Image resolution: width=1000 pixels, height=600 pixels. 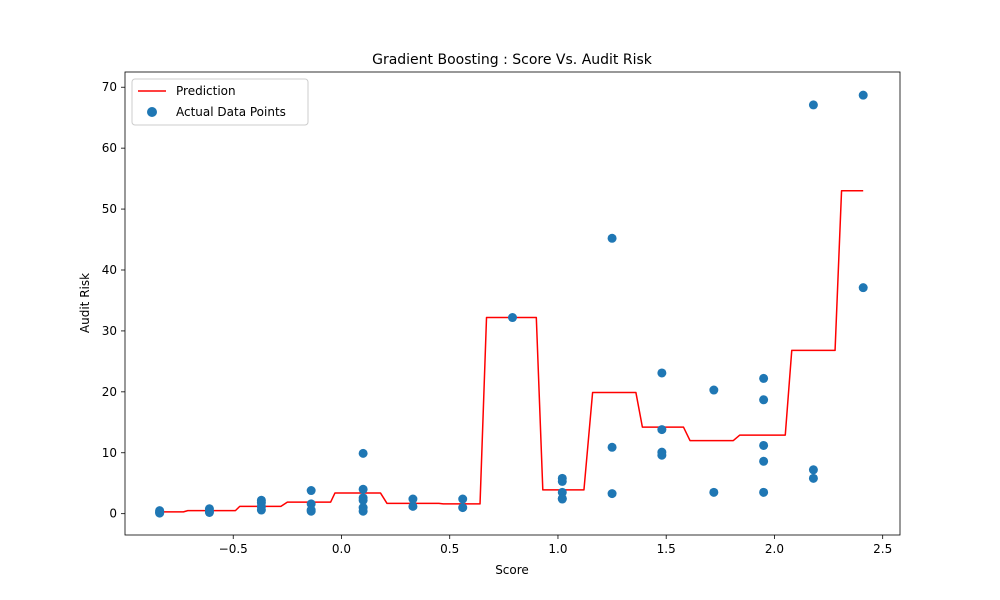 I want to click on x-tick-label: 2.5, so click(x=882, y=549).